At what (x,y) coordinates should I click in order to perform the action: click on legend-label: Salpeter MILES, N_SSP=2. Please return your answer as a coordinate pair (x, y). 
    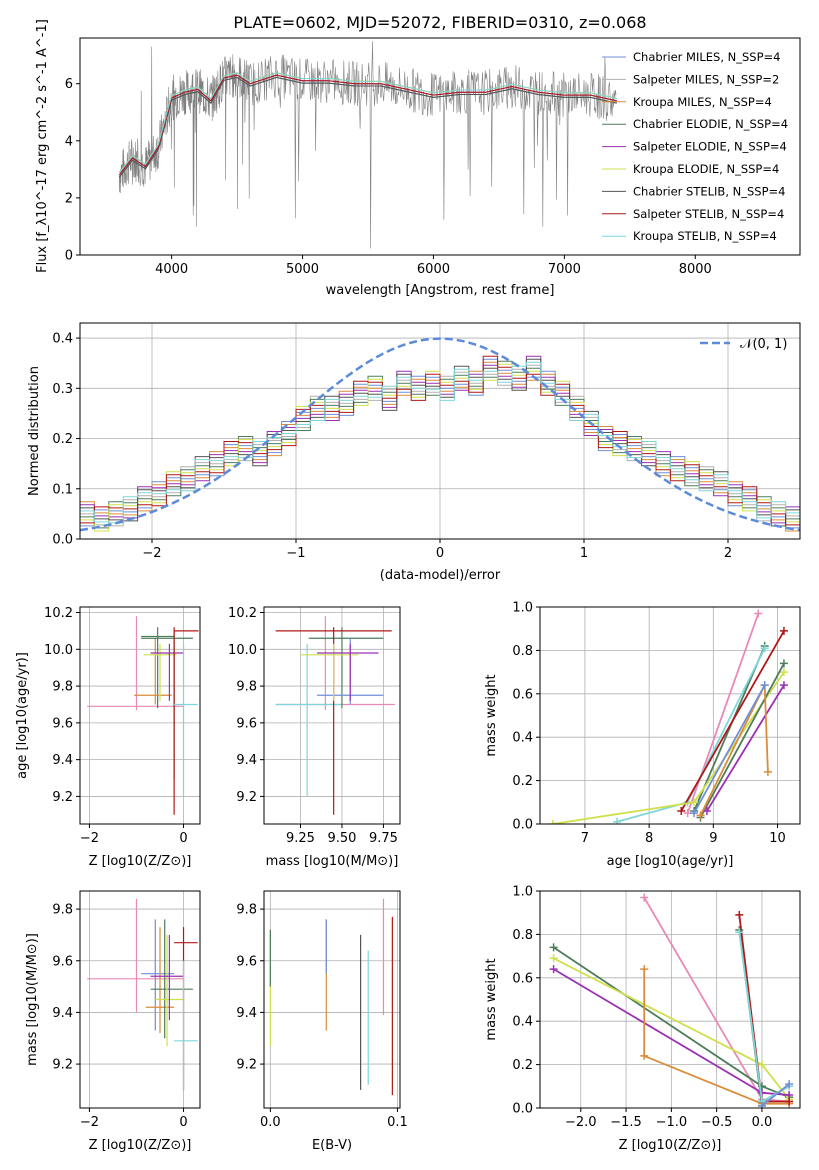
    Looking at the image, I should click on (706, 79).